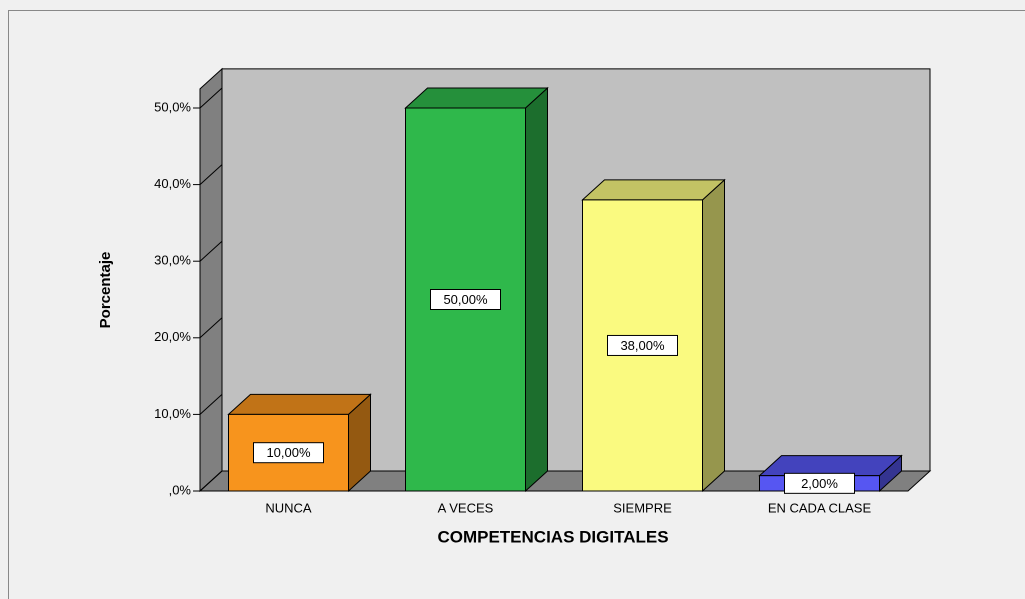  I want to click on value-label: 38,00%, so click(642, 345).